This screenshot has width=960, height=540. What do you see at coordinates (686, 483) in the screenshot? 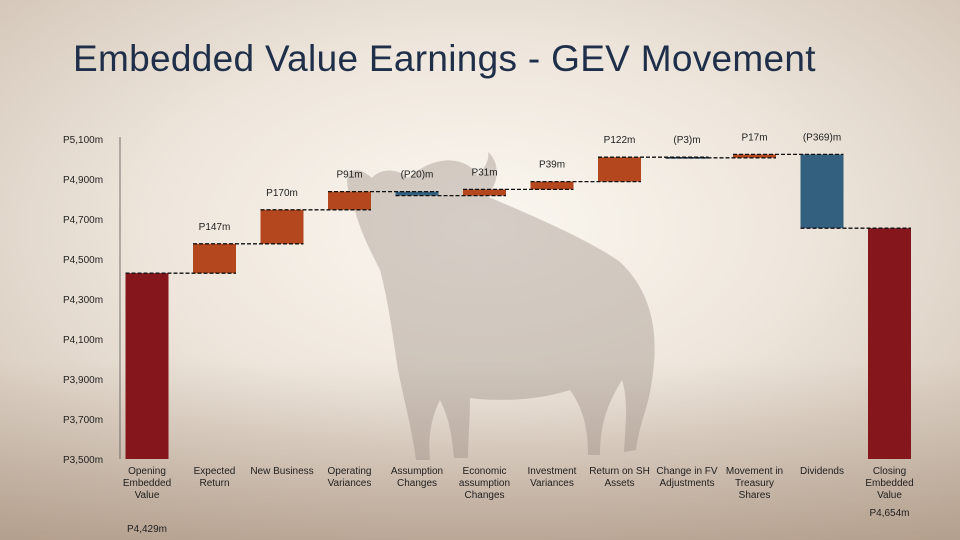
I see `x-tick-label: Adjustments` at bounding box center [686, 483].